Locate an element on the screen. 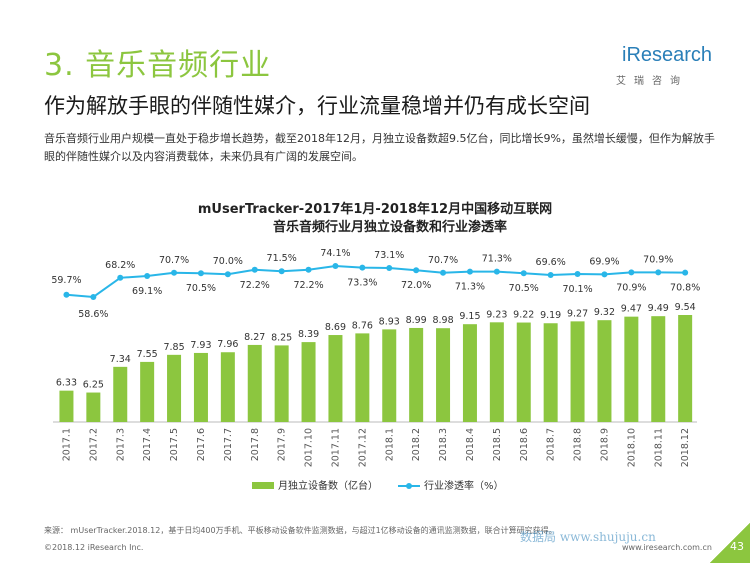  bar-2018.9 is located at coordinates (604, 371).